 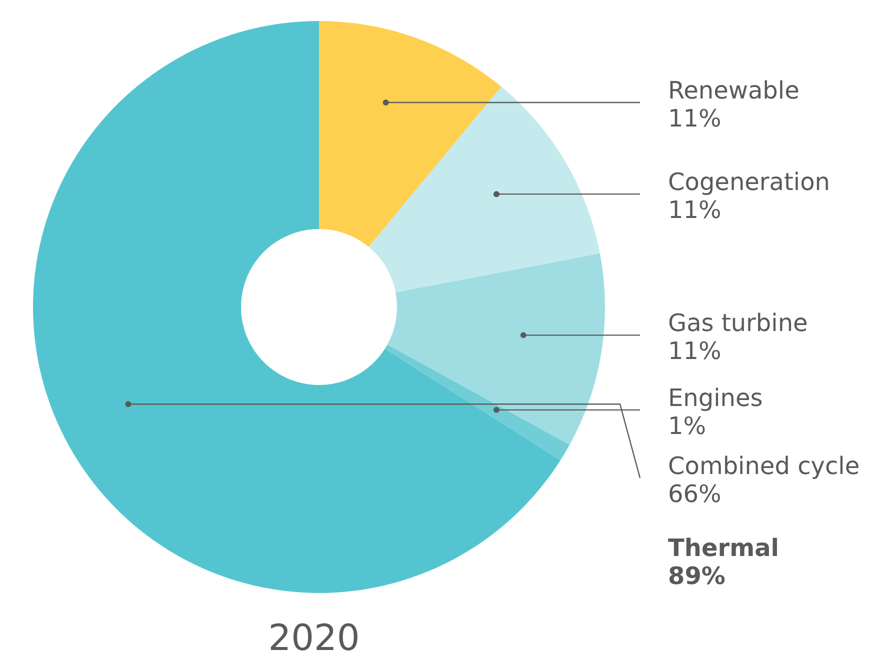 I want to click on slice-label: Engines, so click(x=715, y=398).